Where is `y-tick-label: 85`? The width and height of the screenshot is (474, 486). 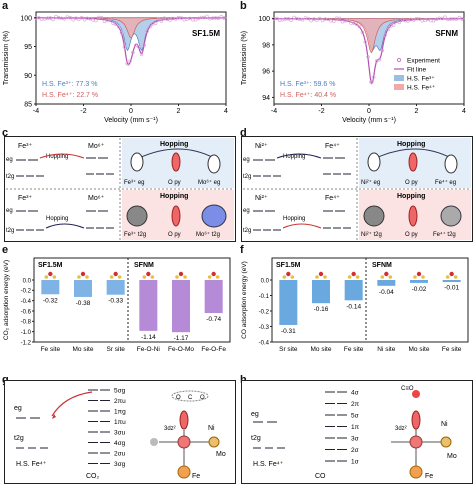 y-tick-label: 85 is located at coordinates (28, 105).